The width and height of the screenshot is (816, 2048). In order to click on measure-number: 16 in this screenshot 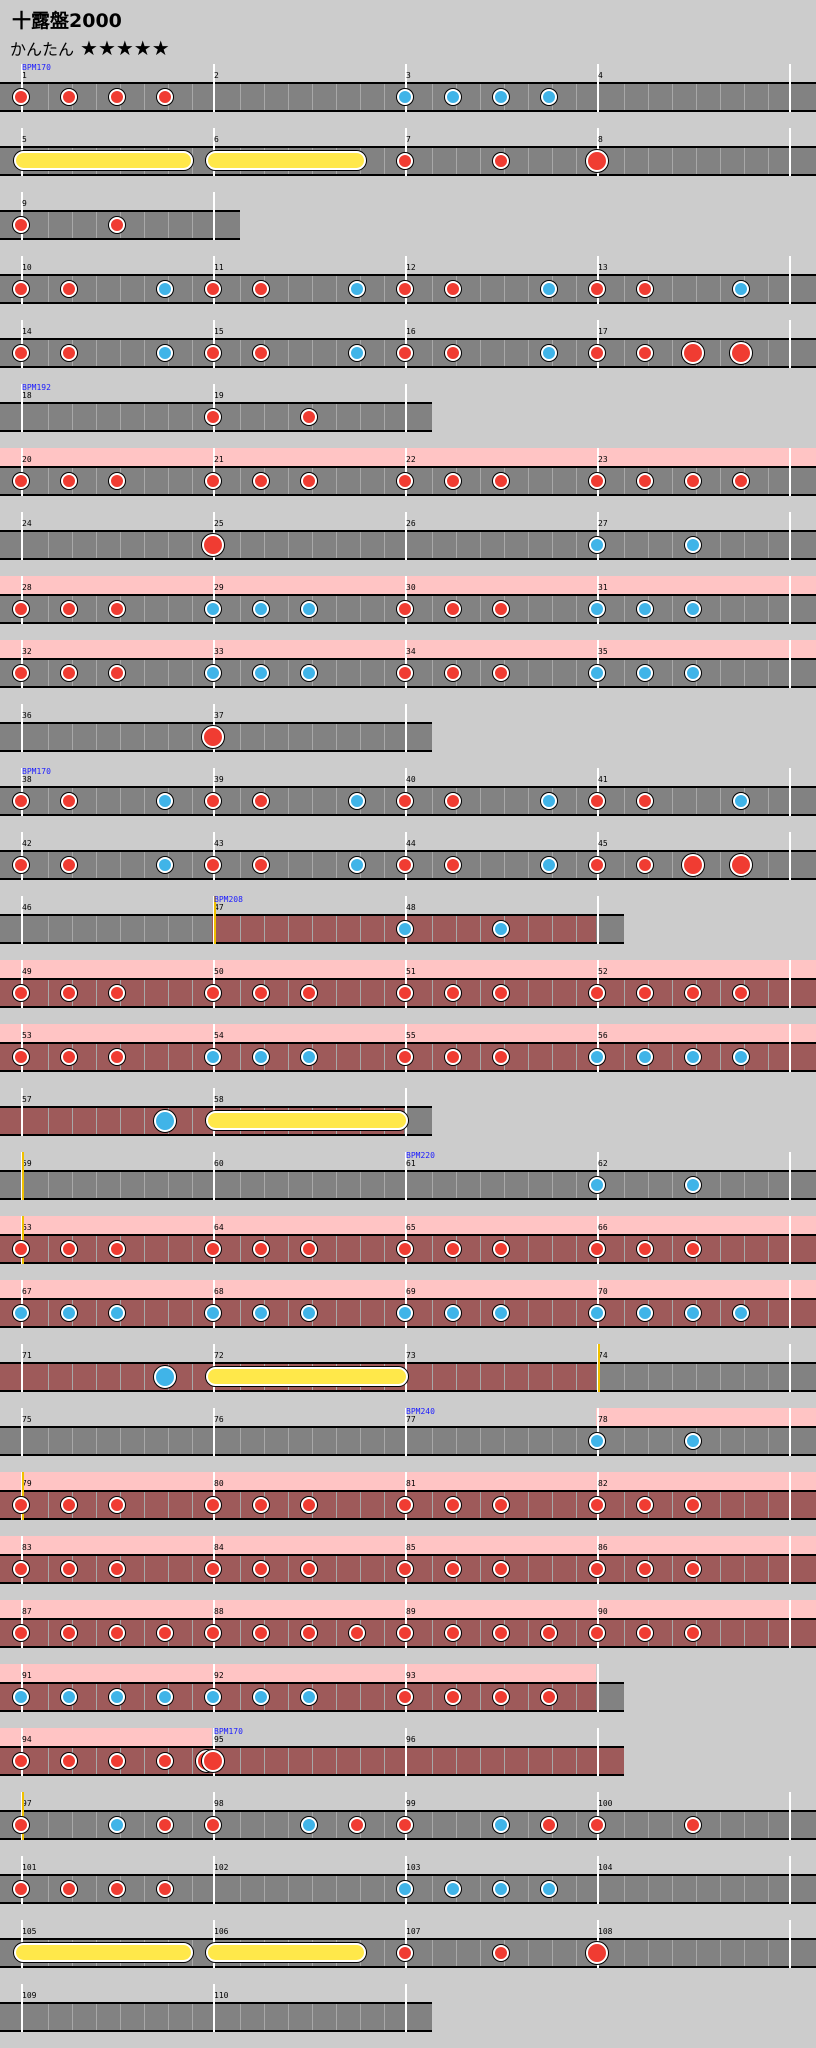, I will do `click(411, 331)`.